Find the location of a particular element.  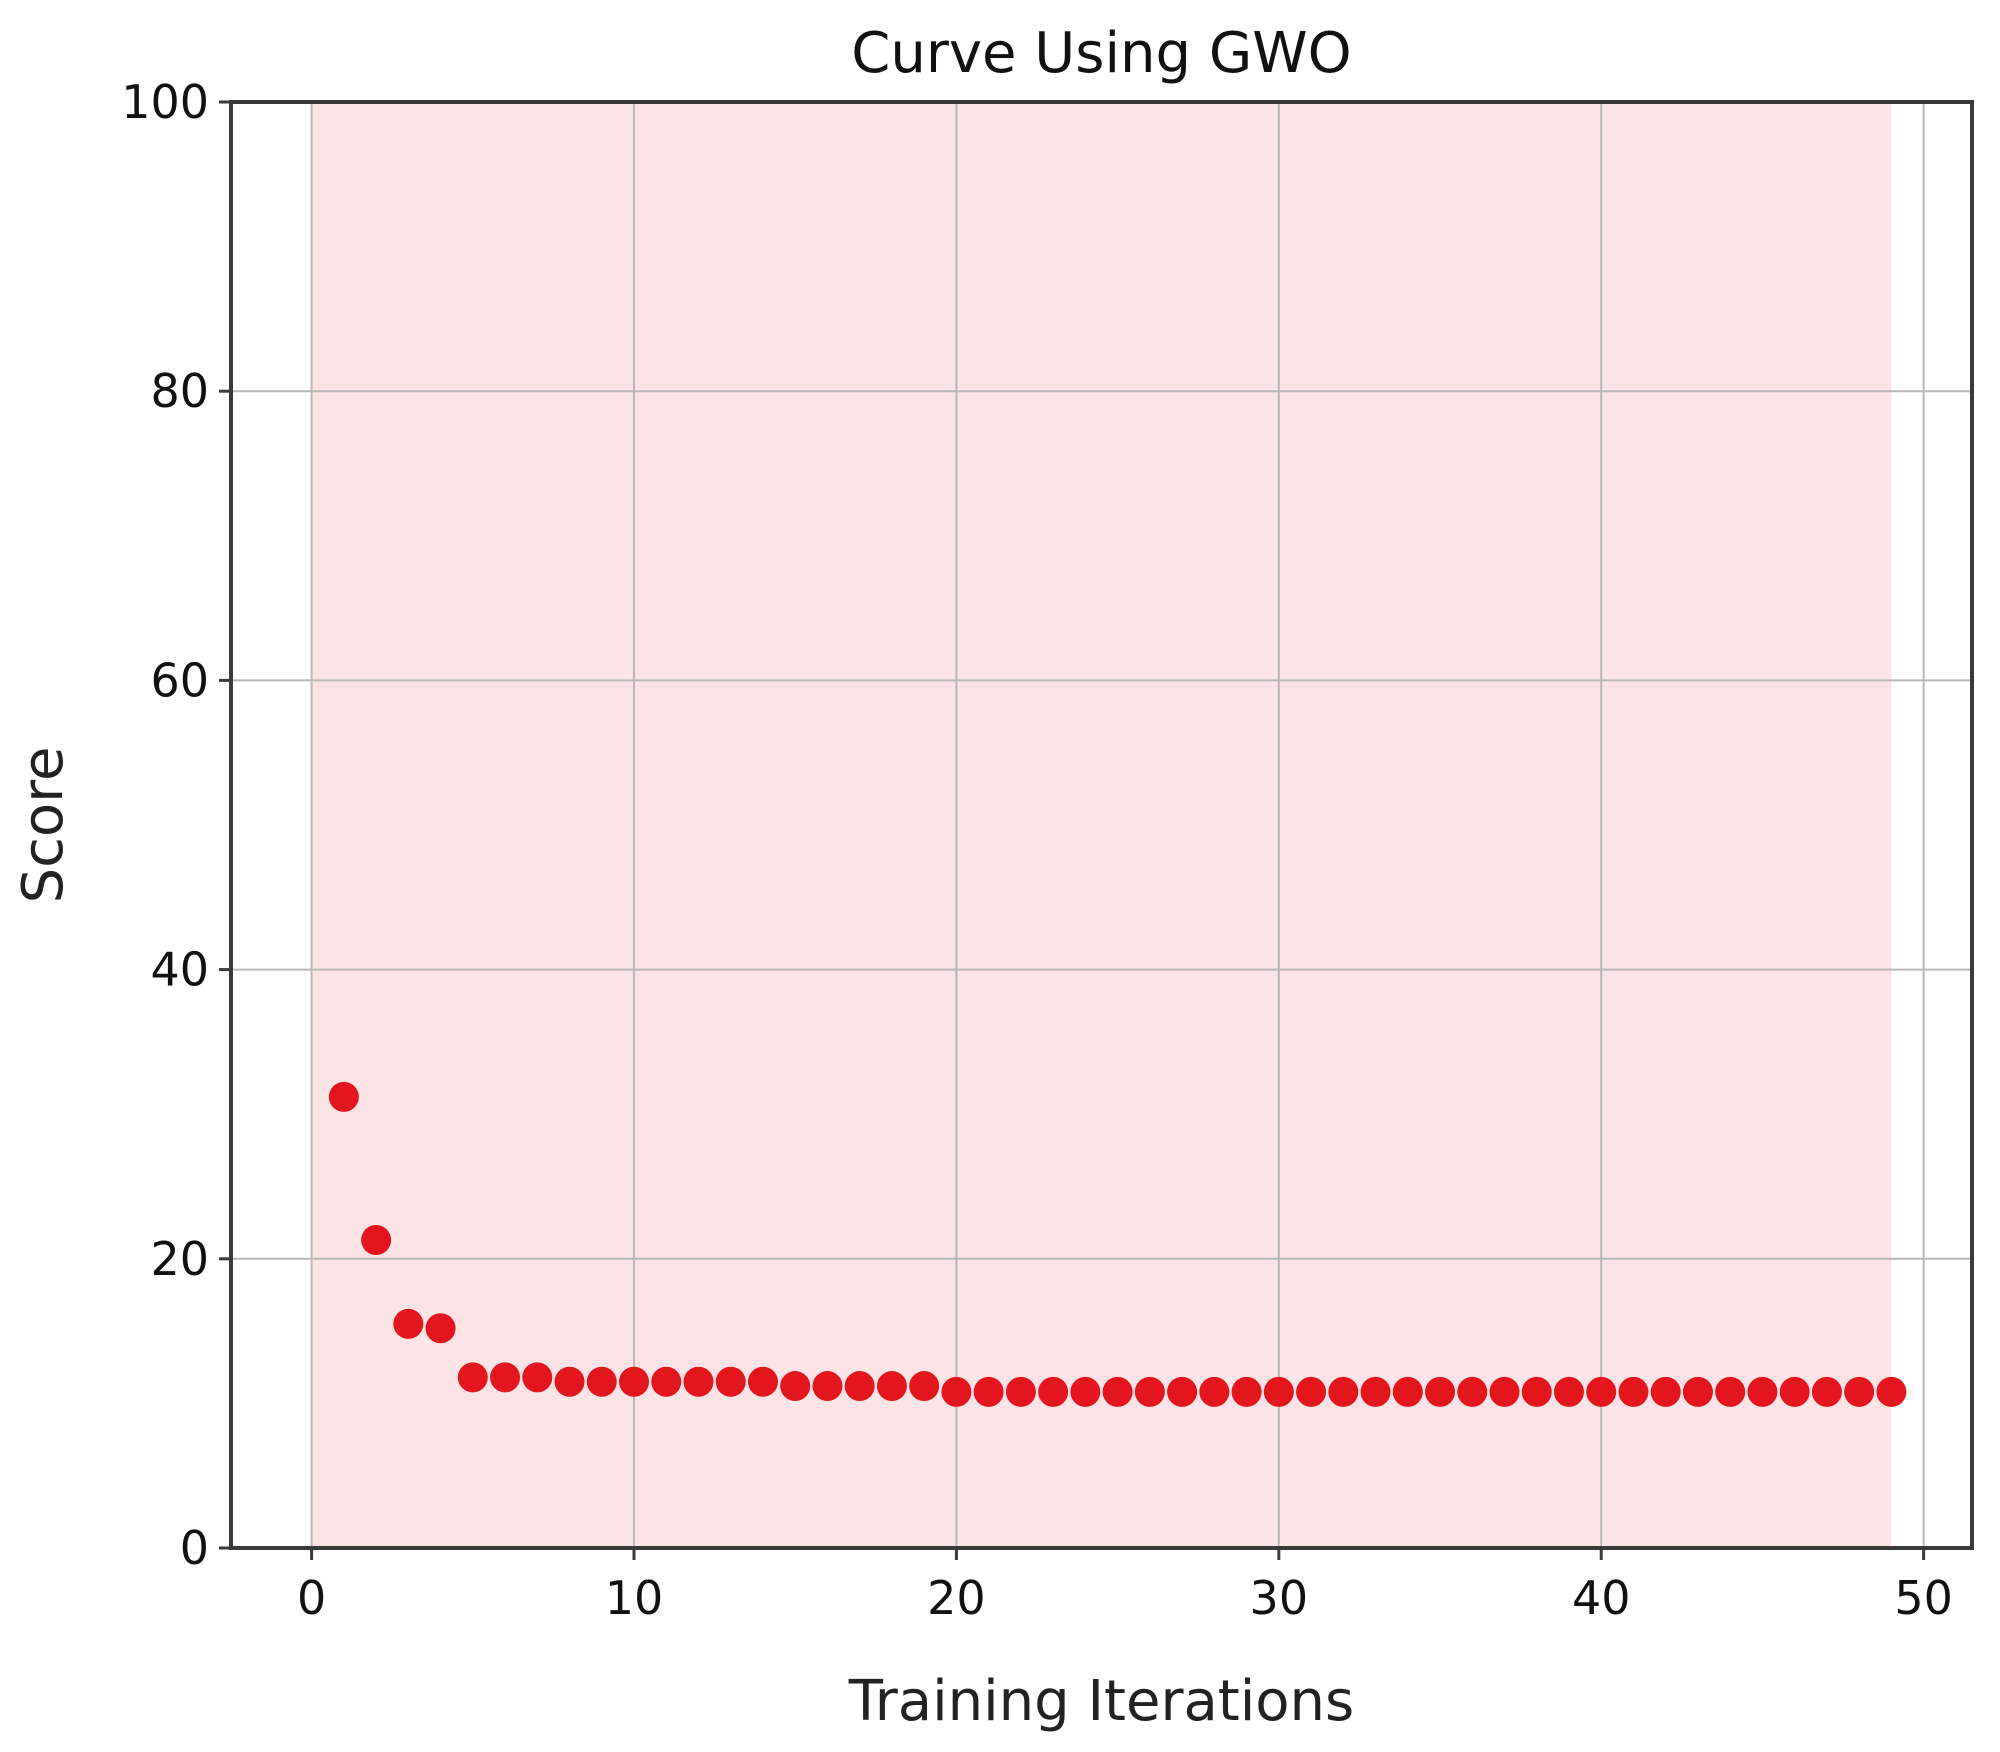

x-axis-label: Training Iterations is located at coordinates (1101, 1701).